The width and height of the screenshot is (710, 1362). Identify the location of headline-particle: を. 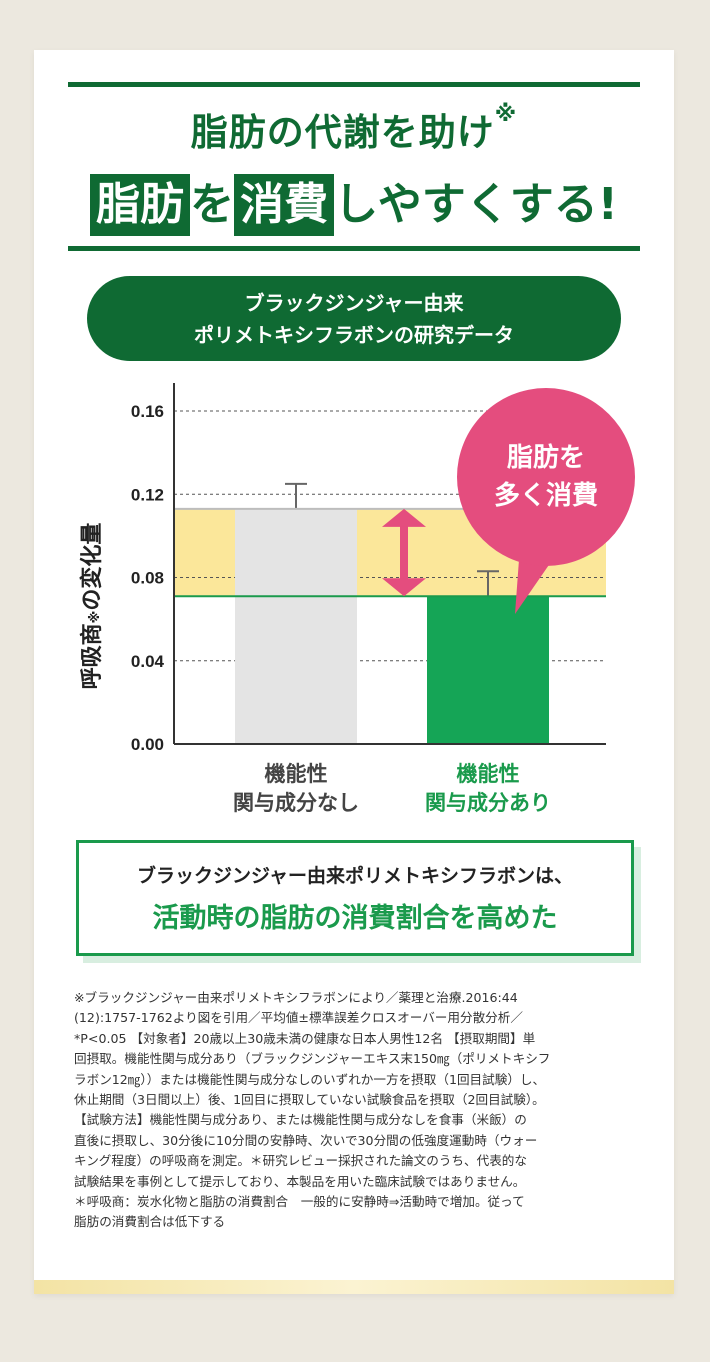
(212, 204).